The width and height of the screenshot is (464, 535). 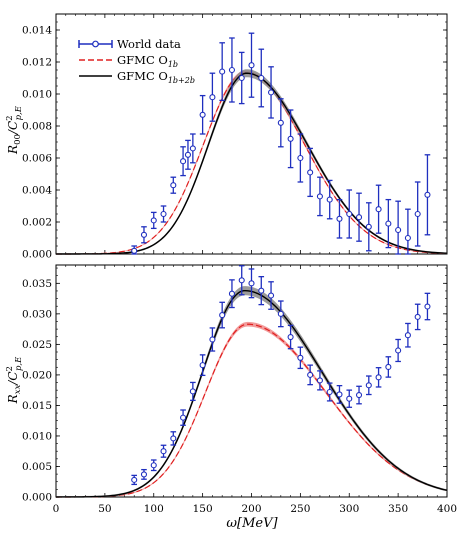 What do you see at coordinates (37, 406) in the screenshot?
I see `bottom-y-tick-label: 0.015` at bounding box center [37, 406].